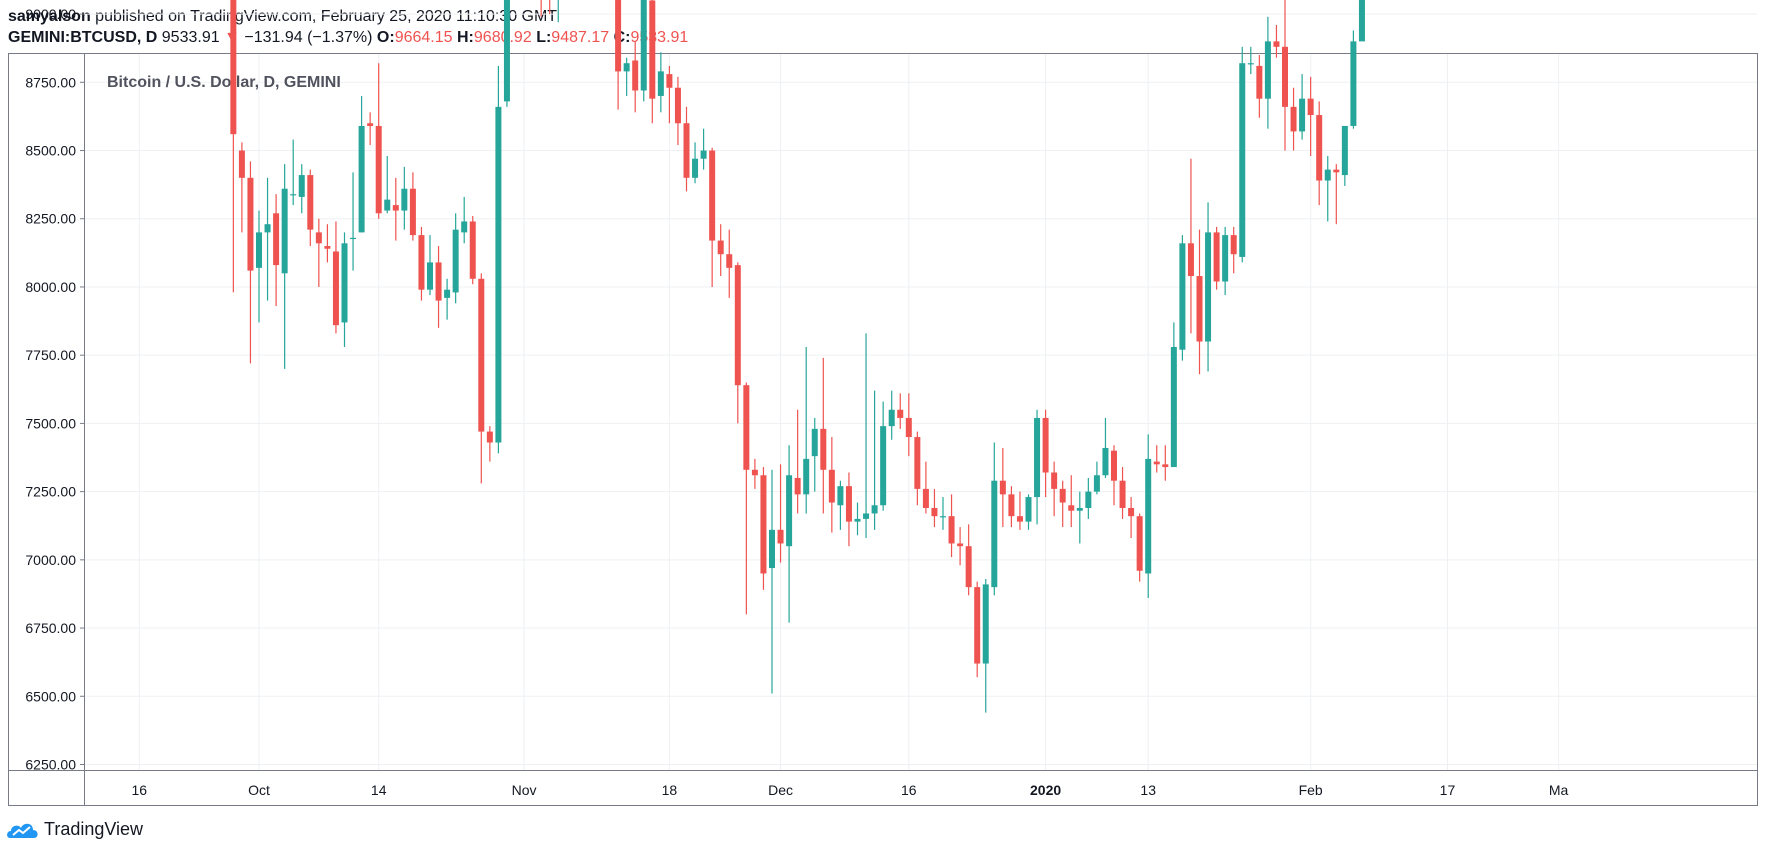 The image size is (1765, 856). What do you see at coordinates (22, 830) in the screenshot?
I see `tradingview-cloud-icon` at bounding box center [22, 830].